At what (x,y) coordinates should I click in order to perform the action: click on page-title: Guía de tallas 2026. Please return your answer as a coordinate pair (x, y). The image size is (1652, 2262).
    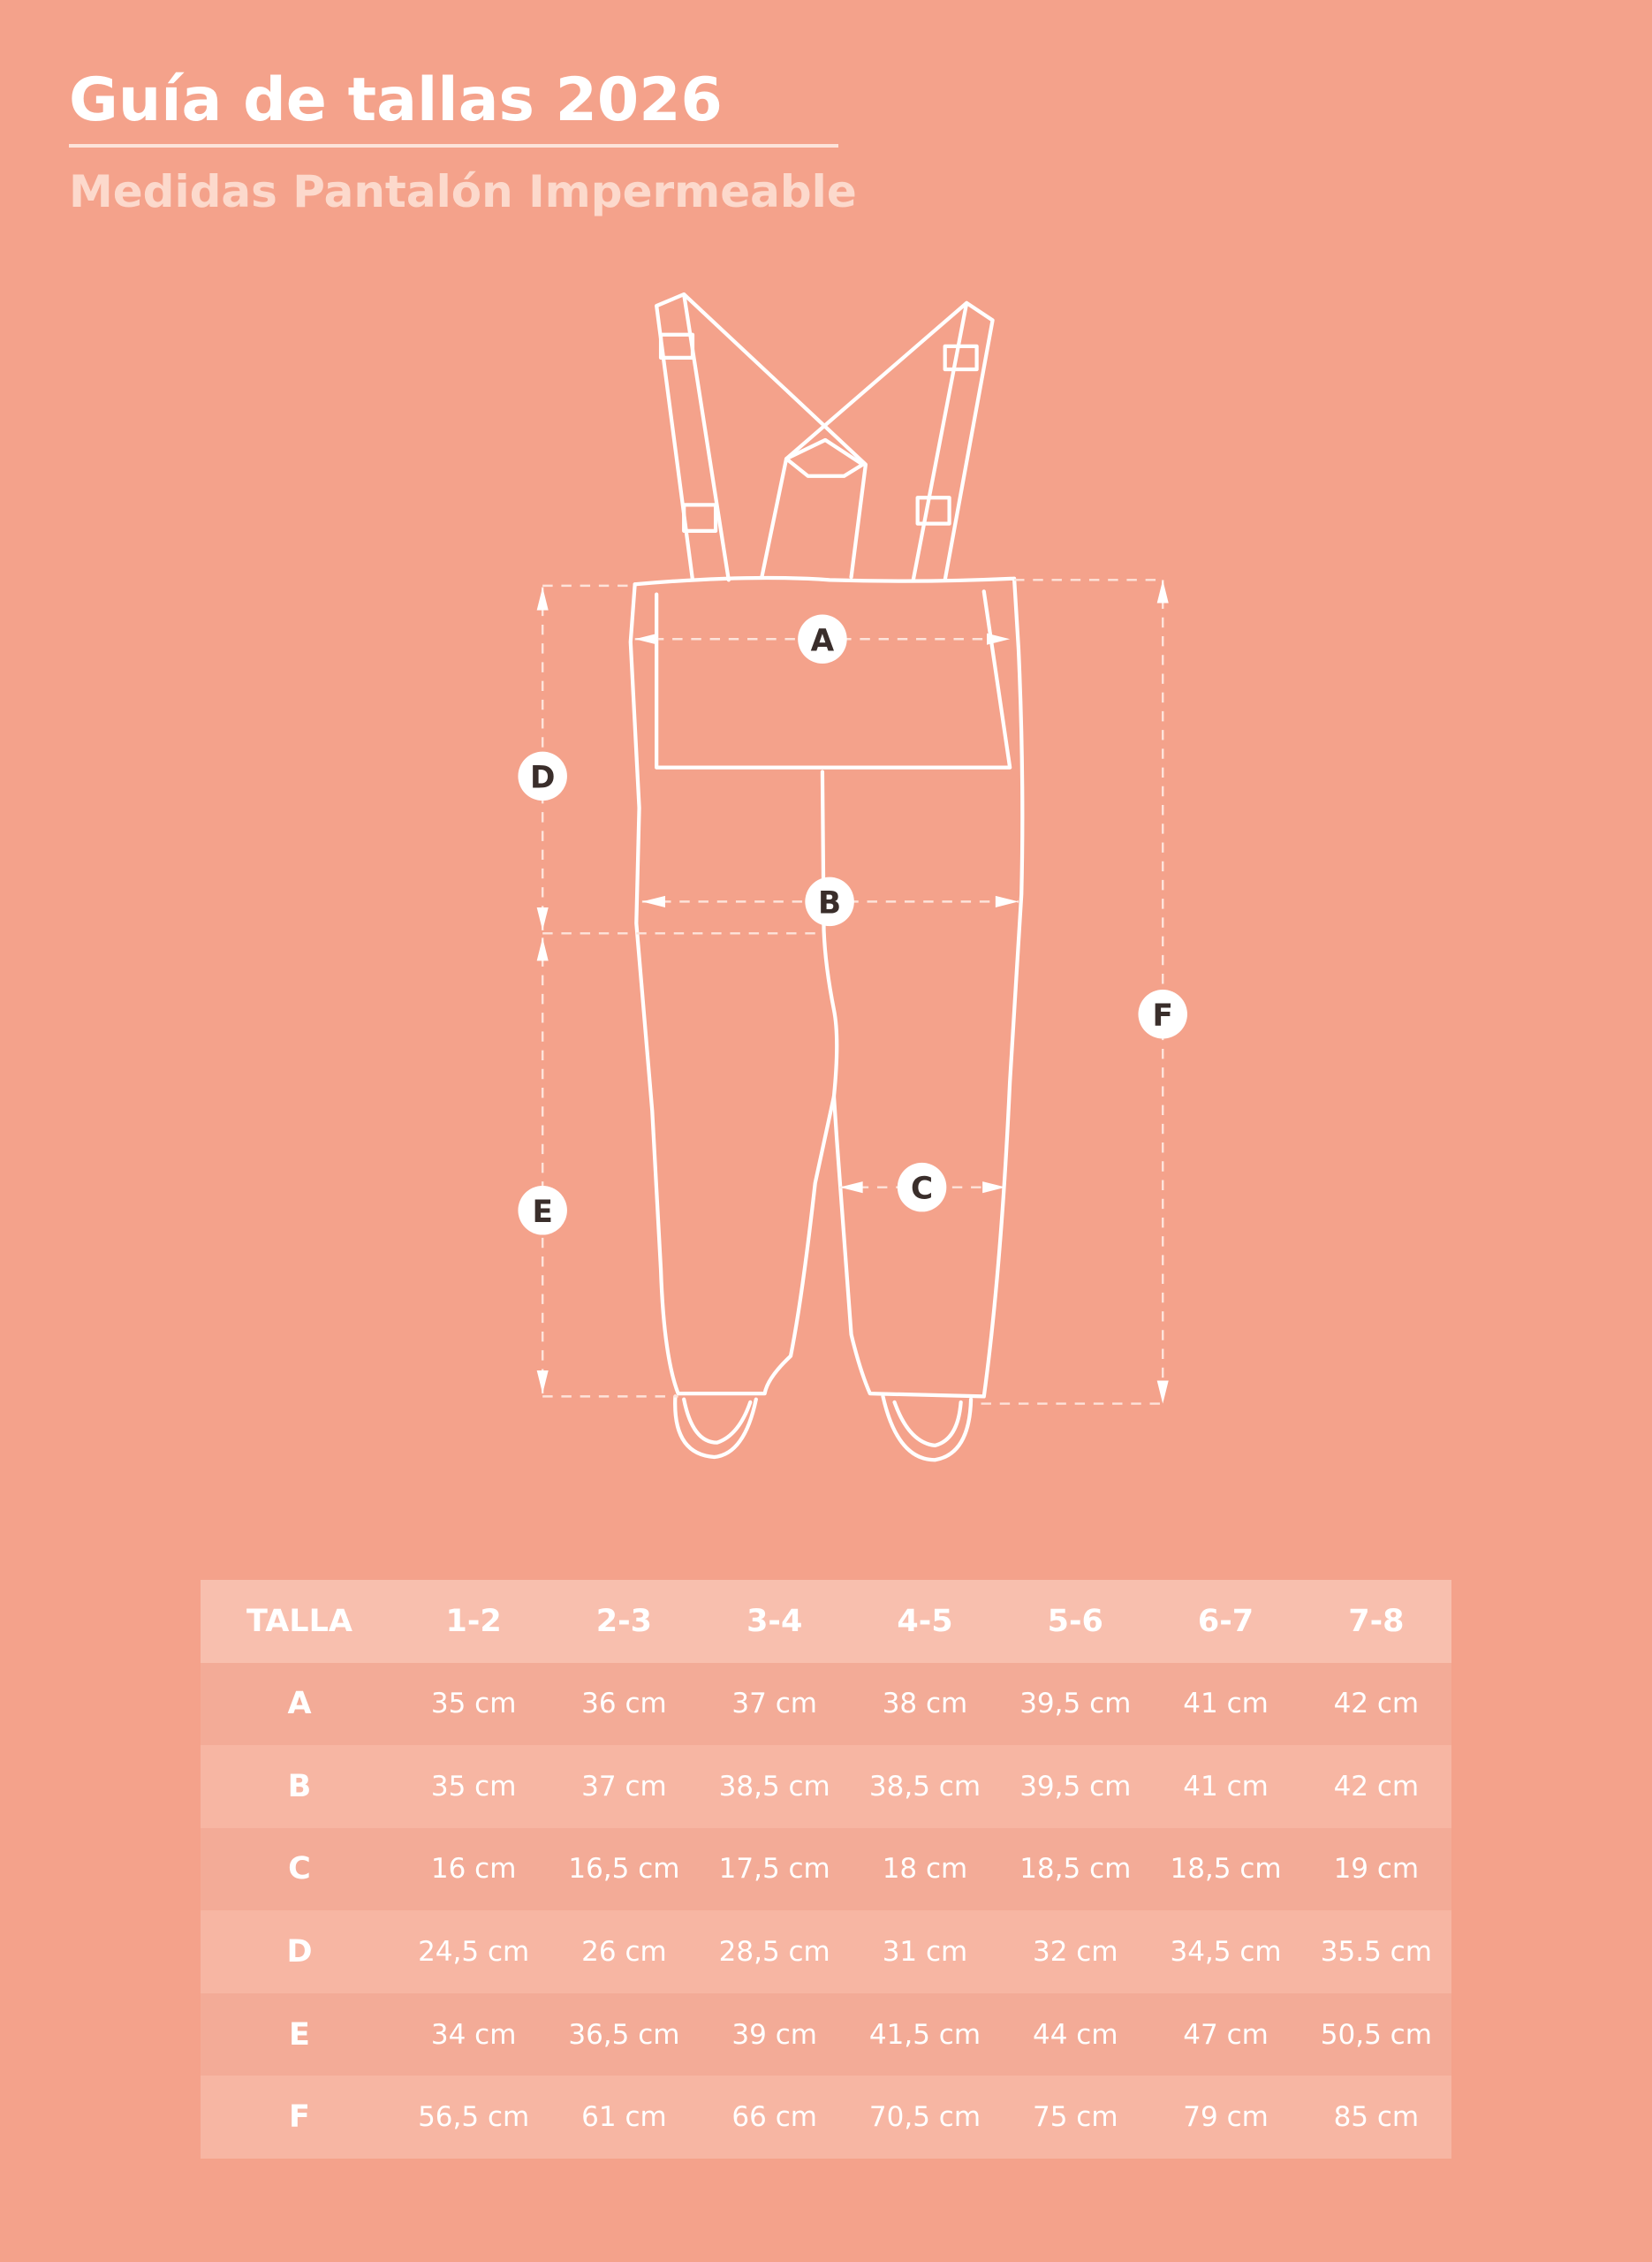
    Looking at the image, I should click on (396, 100).